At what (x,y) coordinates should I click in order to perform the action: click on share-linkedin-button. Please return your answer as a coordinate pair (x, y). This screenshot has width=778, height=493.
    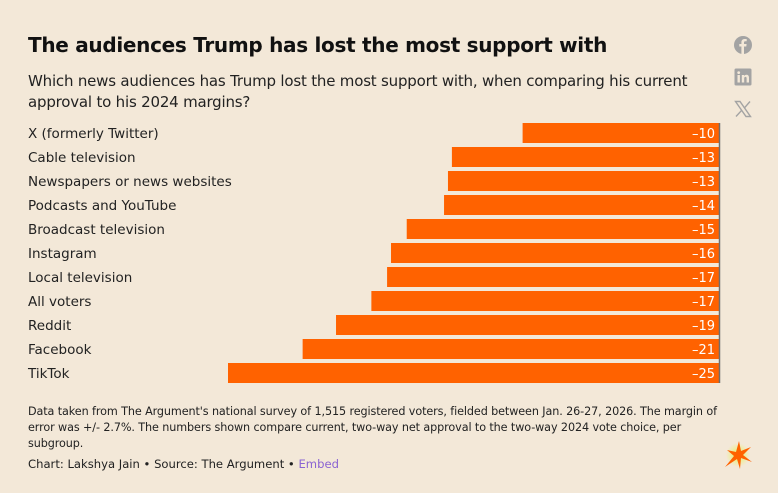
    Looking at the image, I should click on (743, 77).